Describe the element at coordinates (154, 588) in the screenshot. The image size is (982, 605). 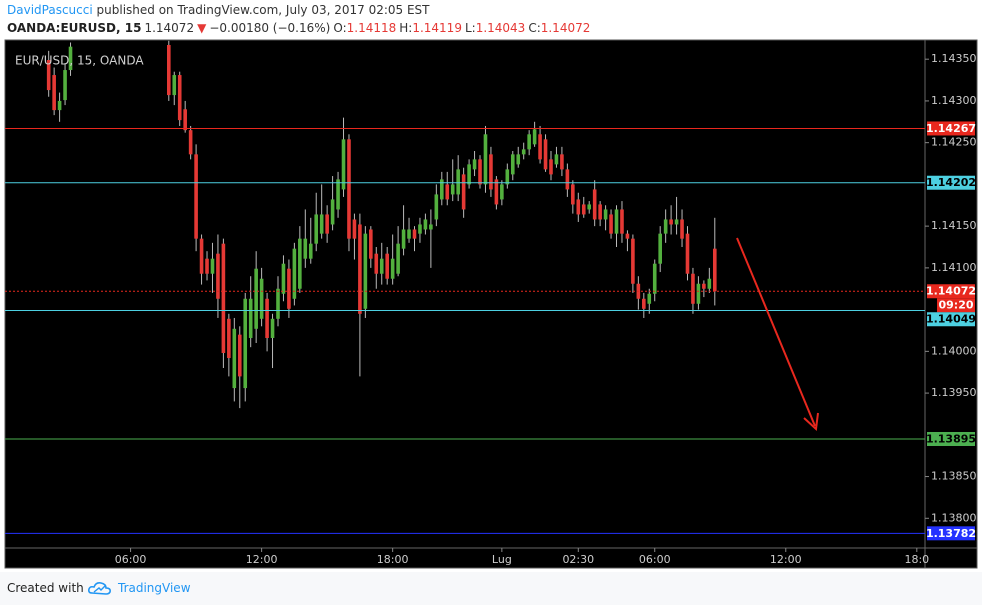
I see `brand: TradingView` at that location.